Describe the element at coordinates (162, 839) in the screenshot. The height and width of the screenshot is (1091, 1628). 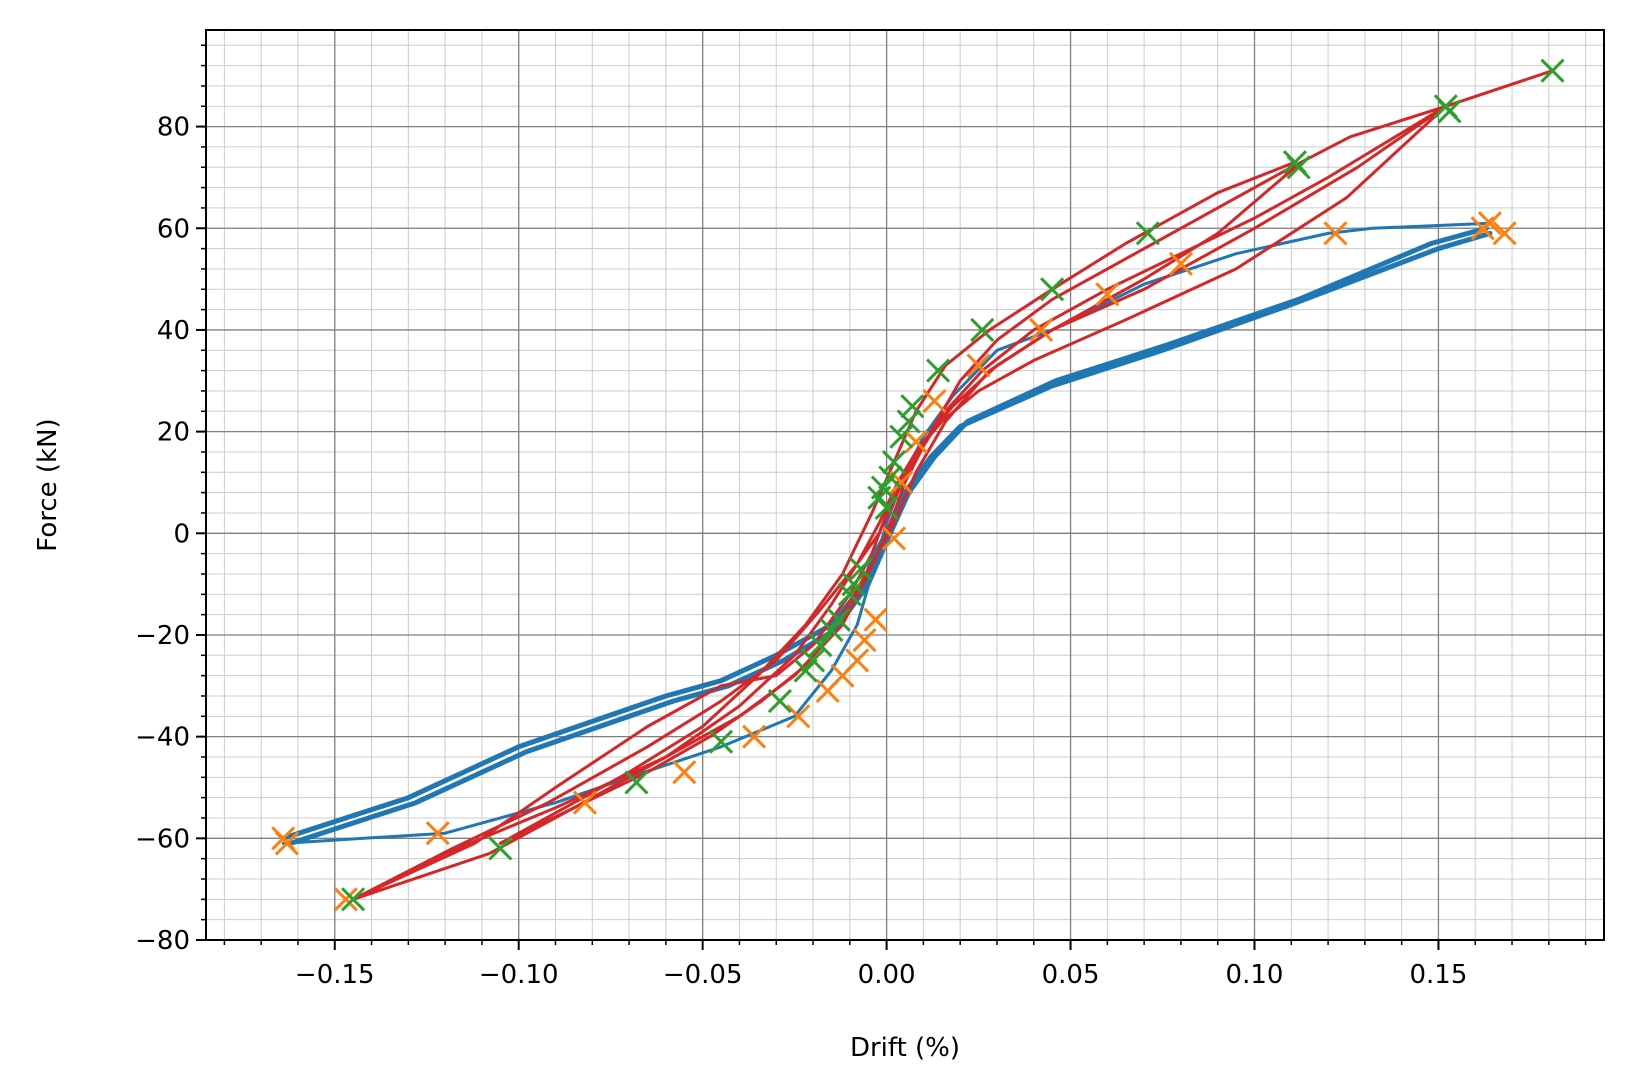
I see `y-tick-label: −60` at that location.